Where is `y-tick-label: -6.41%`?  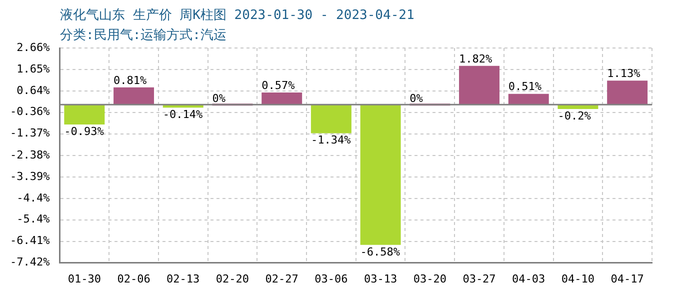 y-tick-label: -6.41% is located at coordinates (30, 241).